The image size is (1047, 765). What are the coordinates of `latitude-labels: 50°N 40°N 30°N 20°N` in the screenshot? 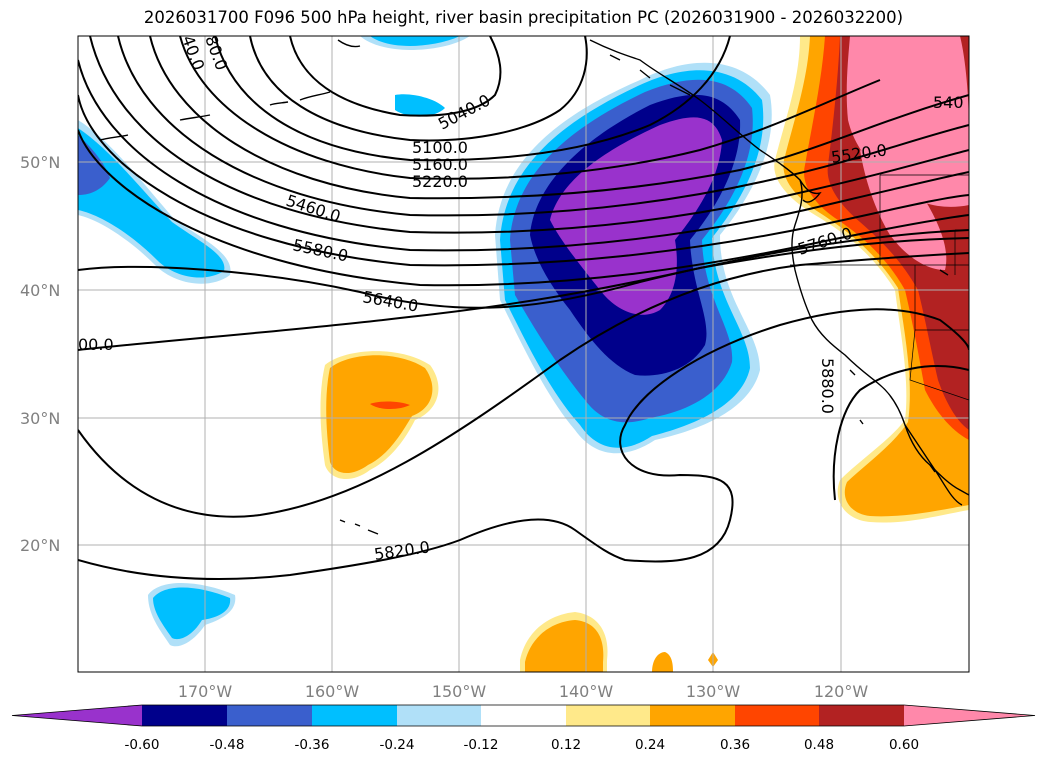 It's located at (40, 354).